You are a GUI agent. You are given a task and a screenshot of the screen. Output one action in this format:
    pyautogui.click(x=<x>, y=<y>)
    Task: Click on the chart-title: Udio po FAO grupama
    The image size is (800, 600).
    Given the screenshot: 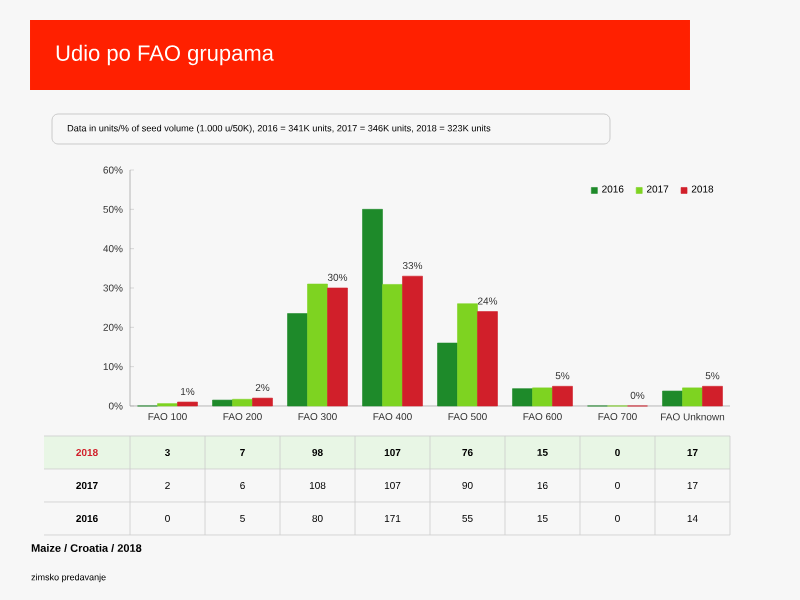 What is the action you would take?
    pyautogui.click(x=165, y=55)
    